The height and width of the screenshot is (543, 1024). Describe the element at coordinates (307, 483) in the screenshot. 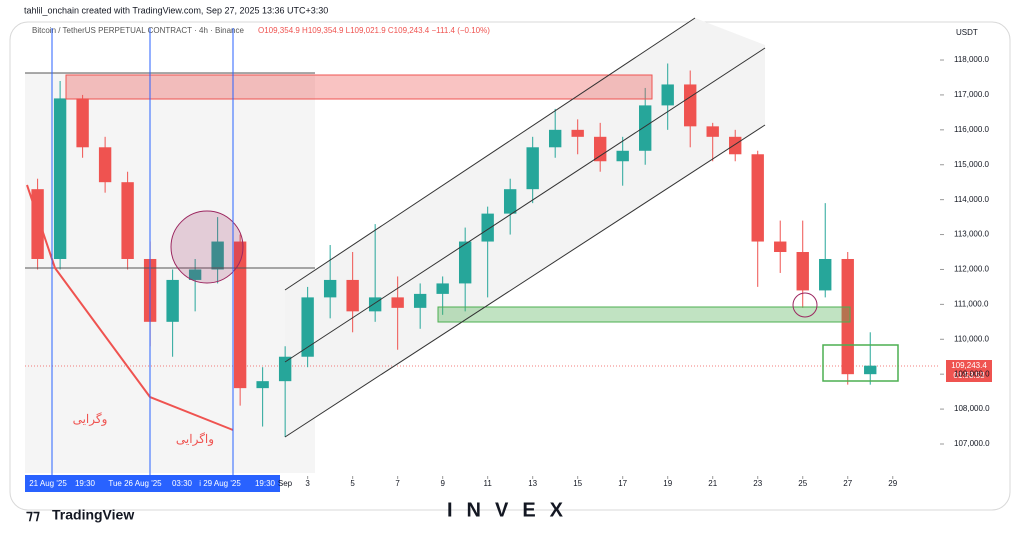

I see `x-tick-label: 3` at that location.